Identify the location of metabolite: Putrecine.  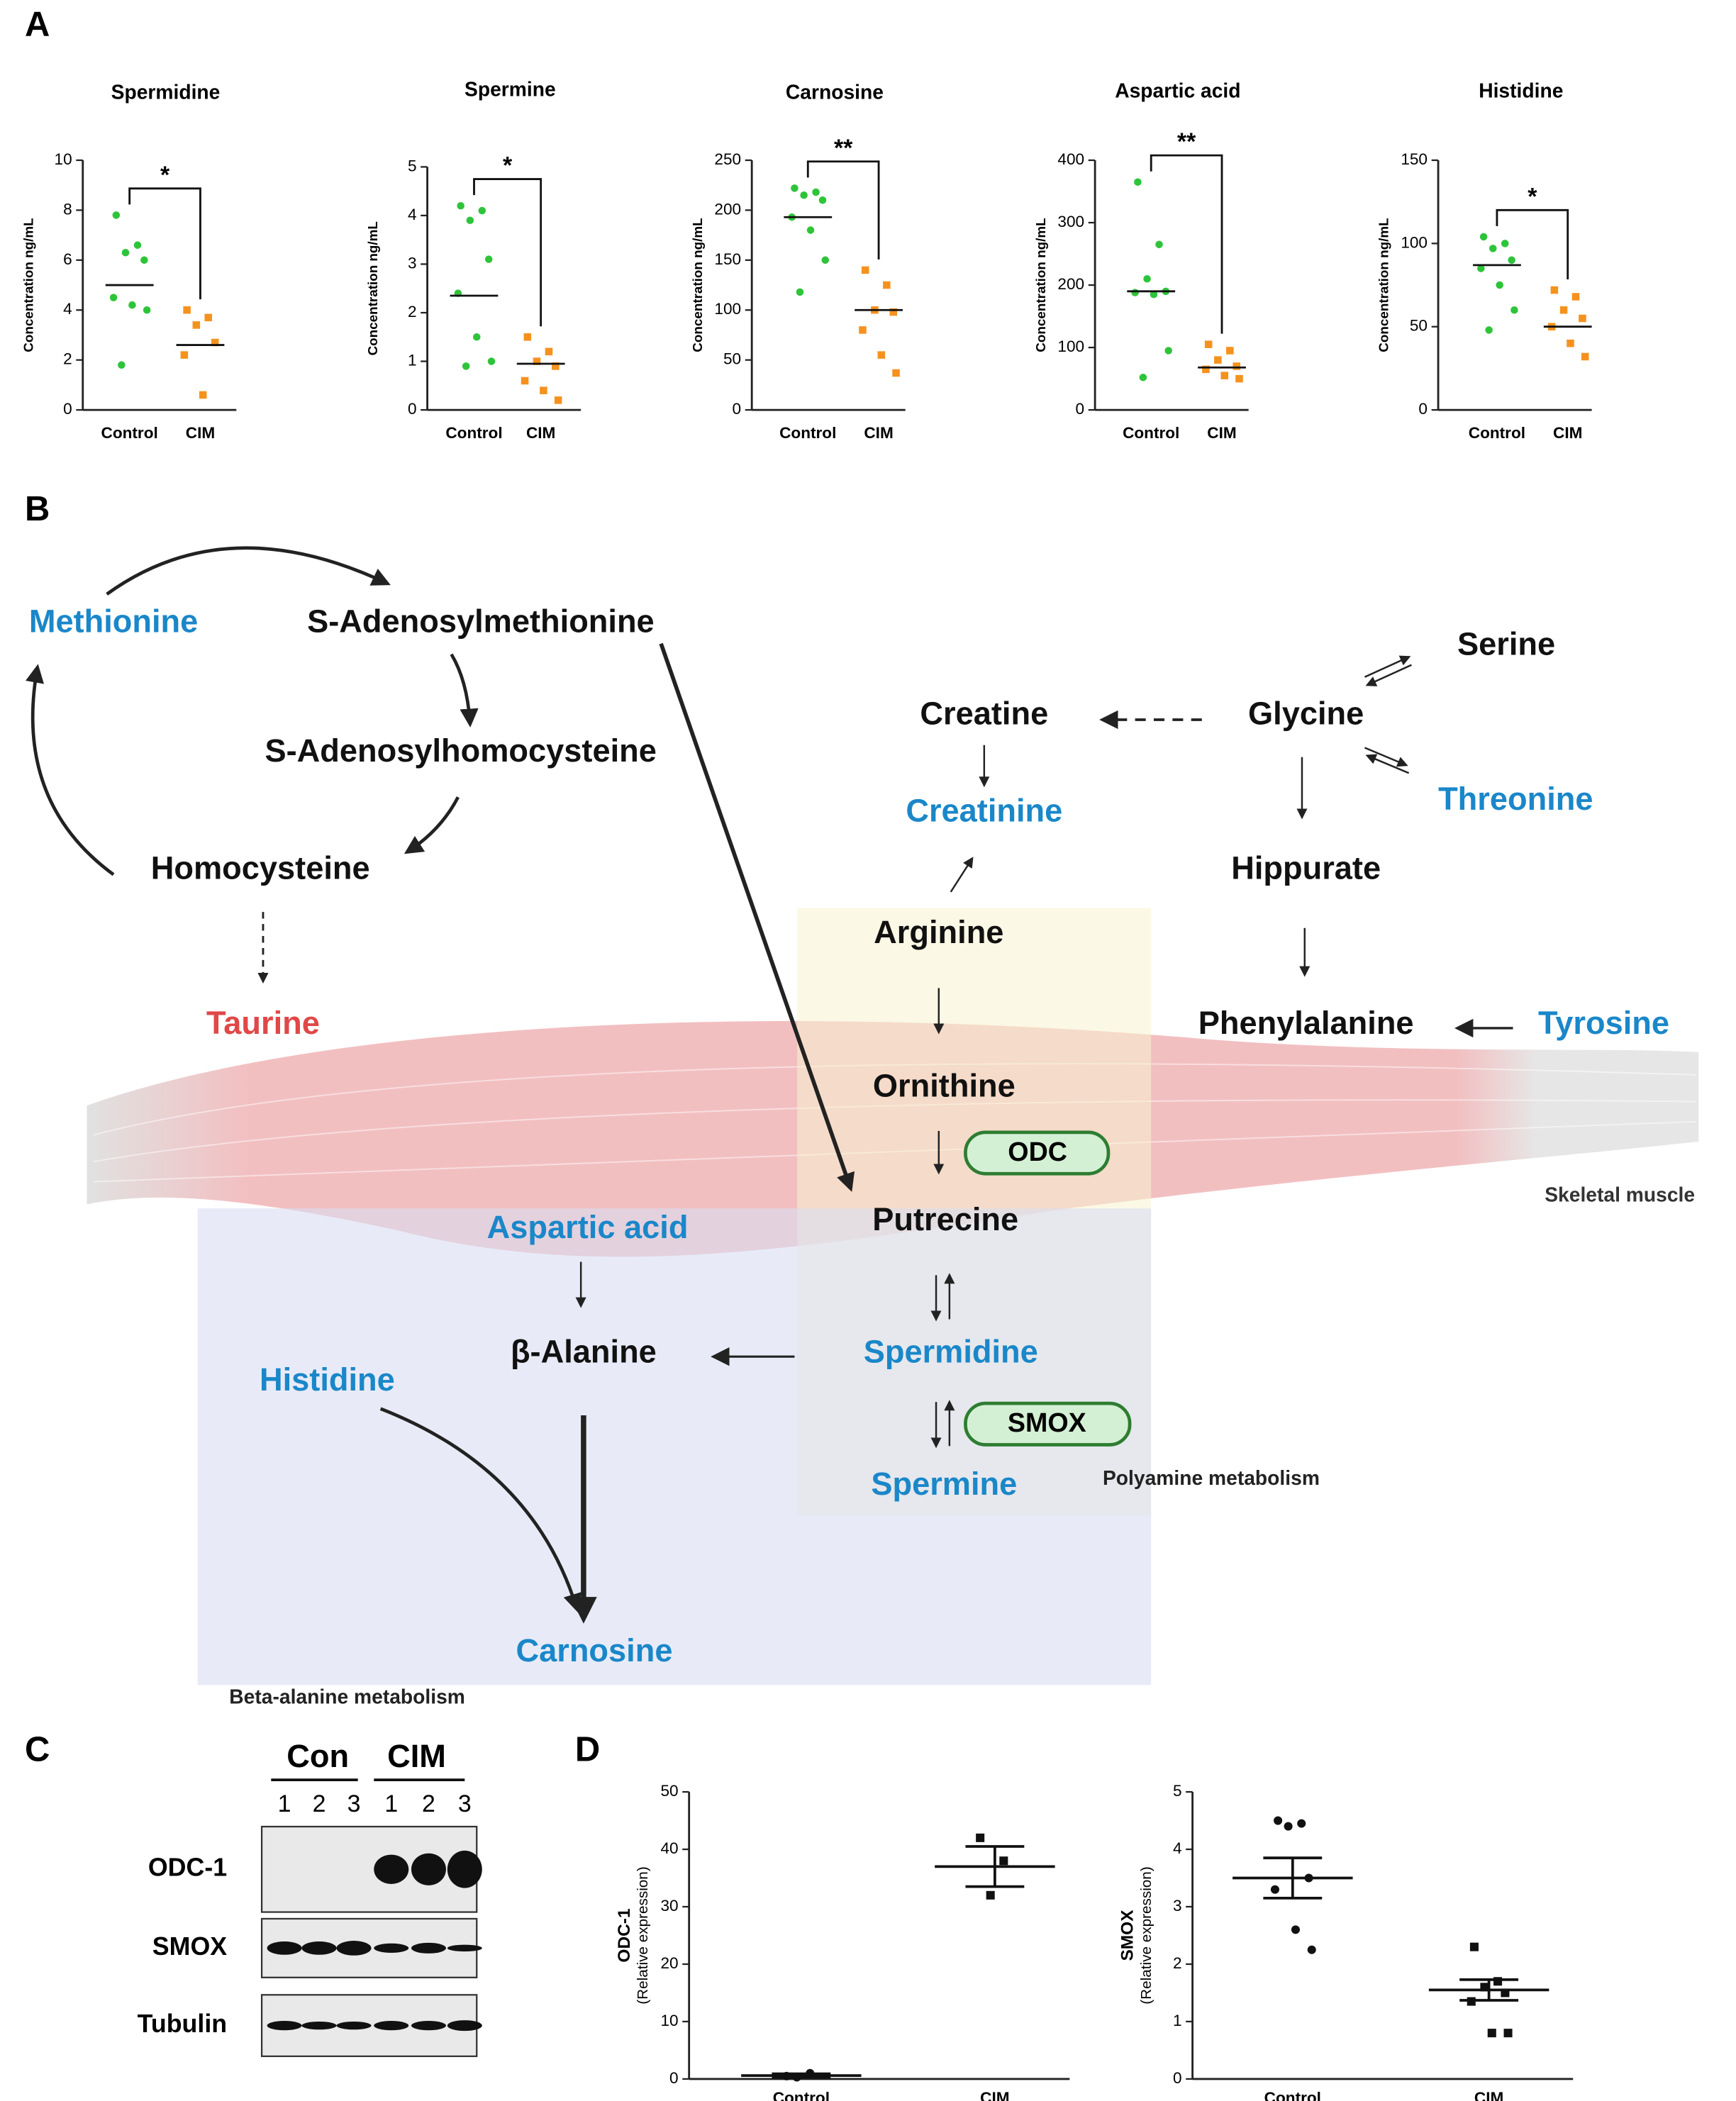
(945, 1219).